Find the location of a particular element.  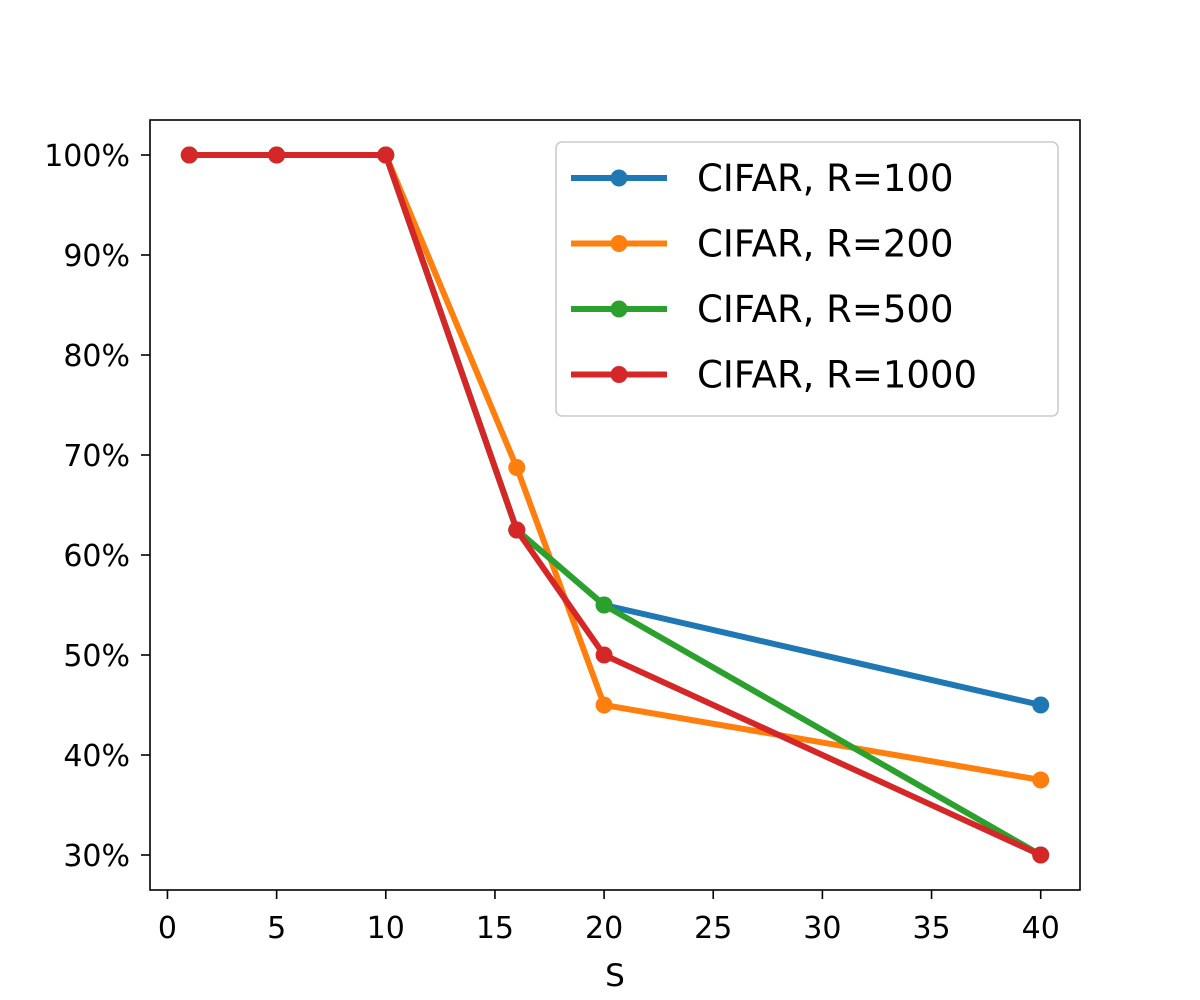

legend-item: CIFAR, R=1000 is located at coordinates (774, 375).